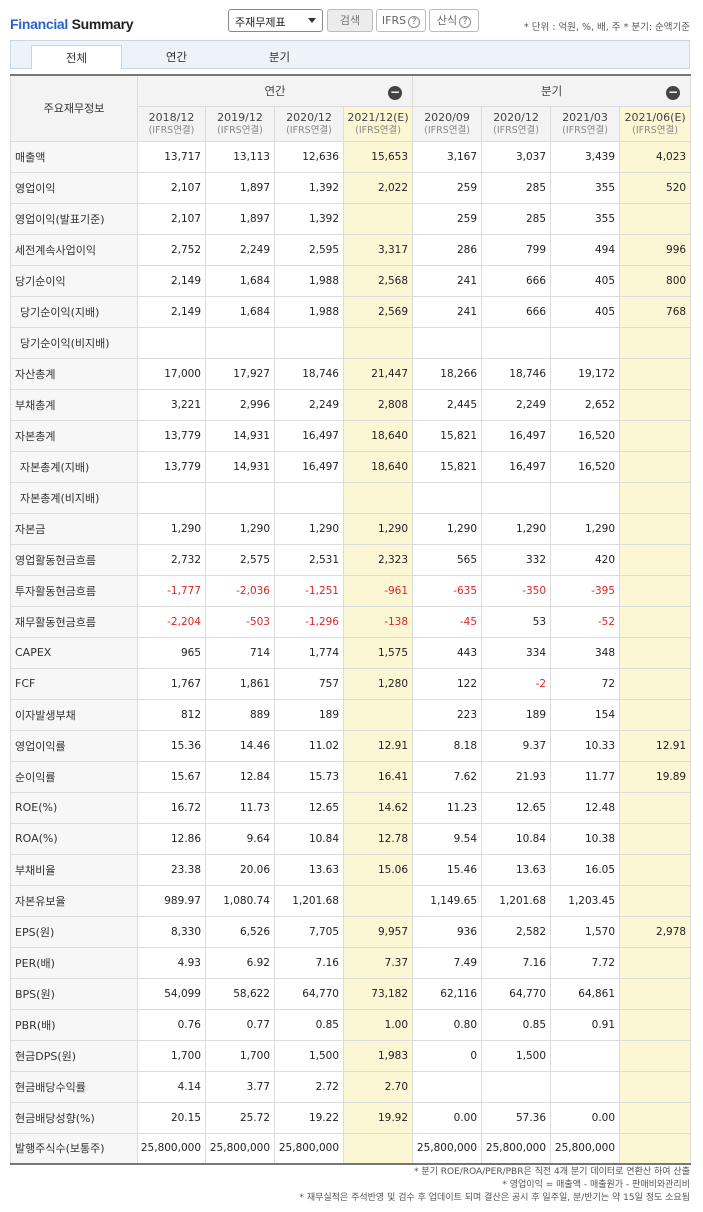 Image resolution: width=703 pixels, height=1212 pixels. Describe the element at coordinates (395, 92) in the screenshot. I see `collapse-annual-icon: −` at that location.